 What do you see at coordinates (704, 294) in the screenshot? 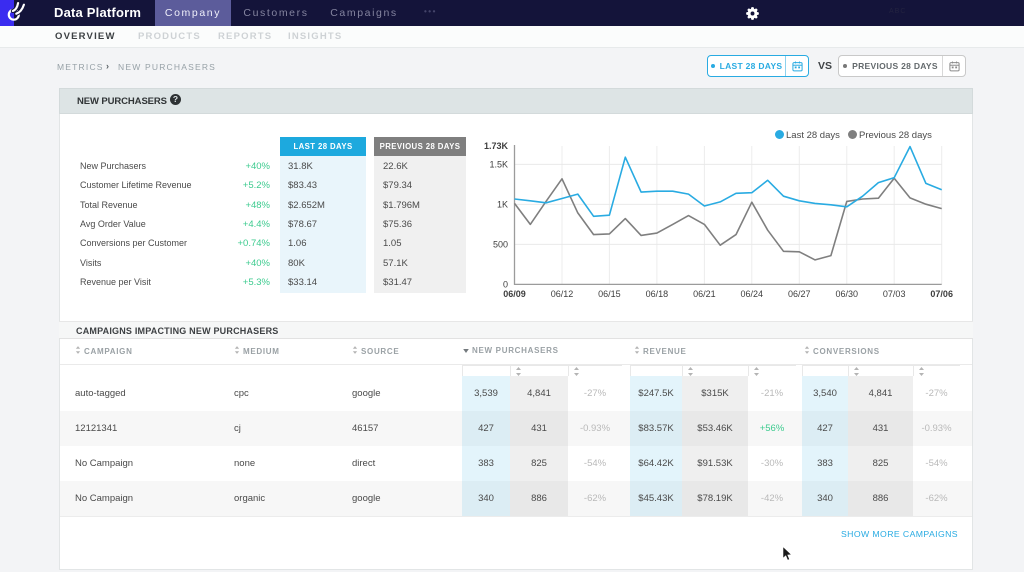
I see `svg-text: 06/21` at bounding box center [704, 294].